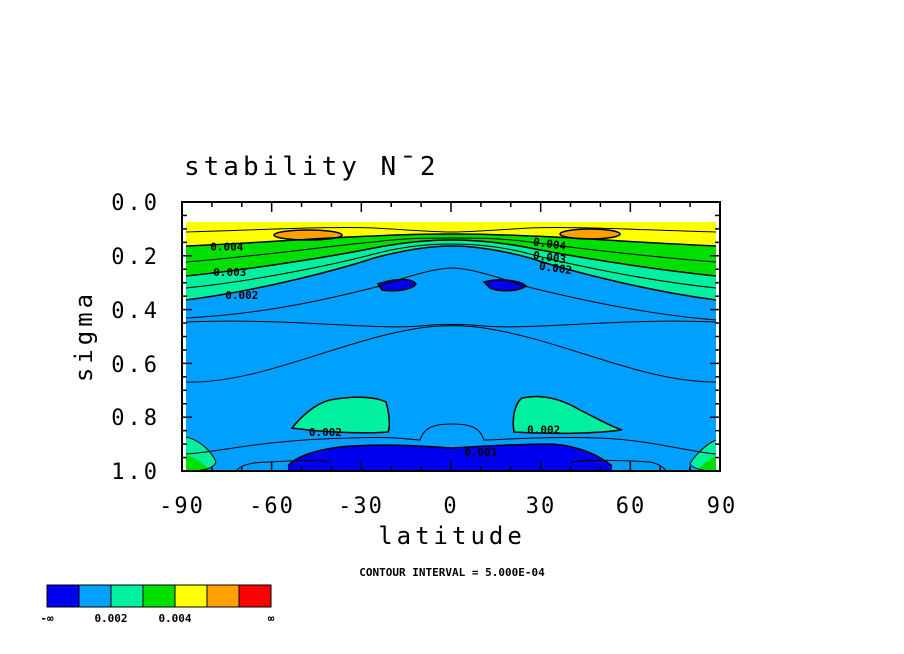 Image resolution: width=904 pixels, height=654 pixels. What do you see at coordinates (452, 572) in the screenshot?
I see `contour-interval-note: CONTOUR INTERVAL = 5.000E-04` at bounding box center [452, 572].